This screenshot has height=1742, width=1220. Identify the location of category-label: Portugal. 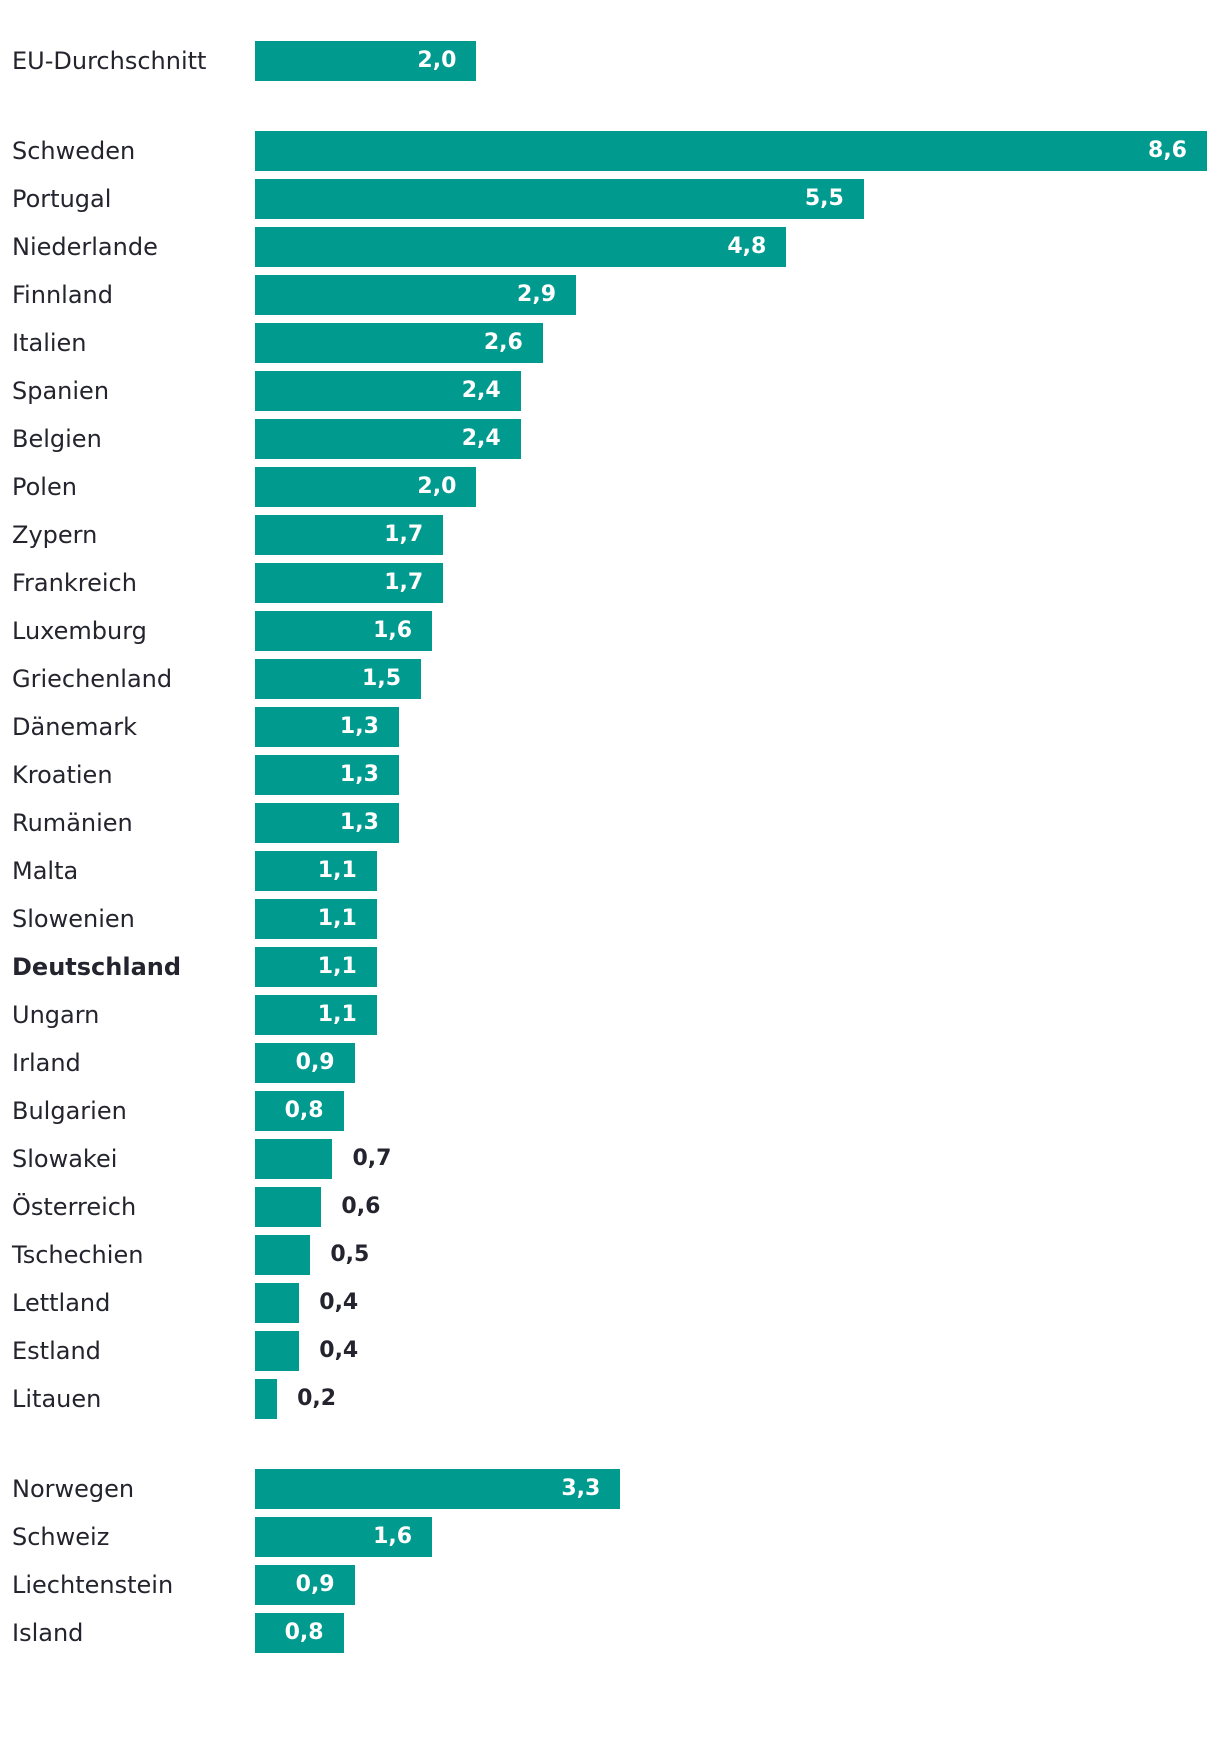
(62, 199).